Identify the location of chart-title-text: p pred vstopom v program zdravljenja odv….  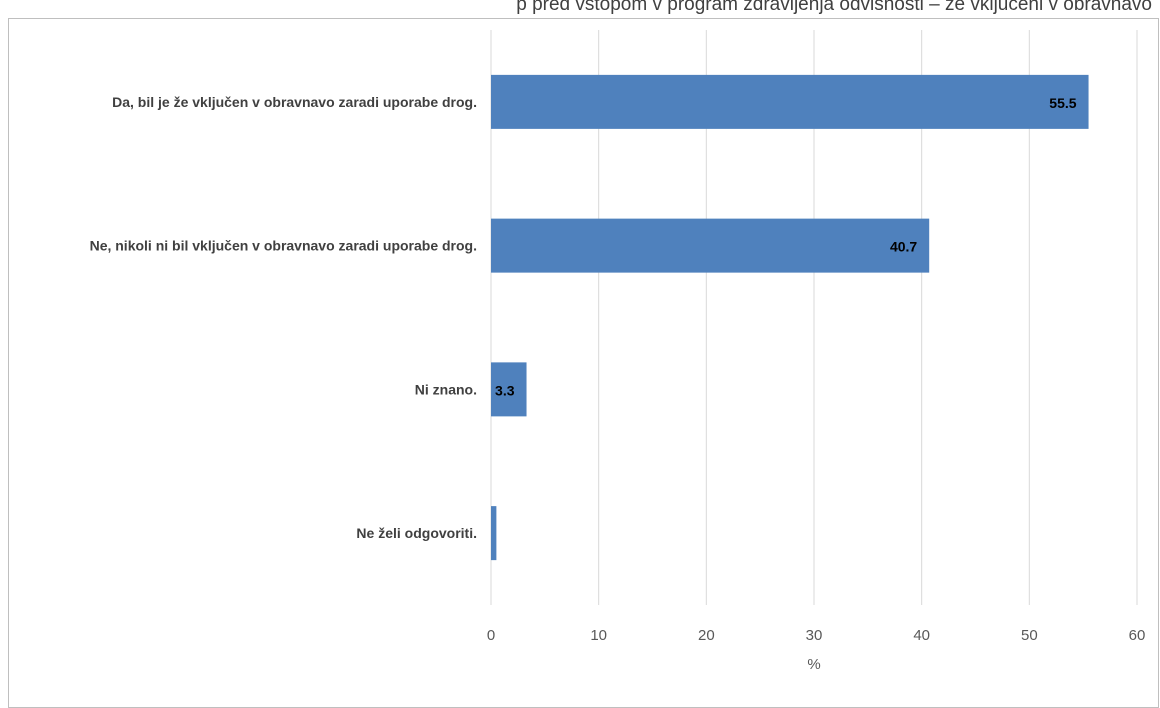
(834, 7).